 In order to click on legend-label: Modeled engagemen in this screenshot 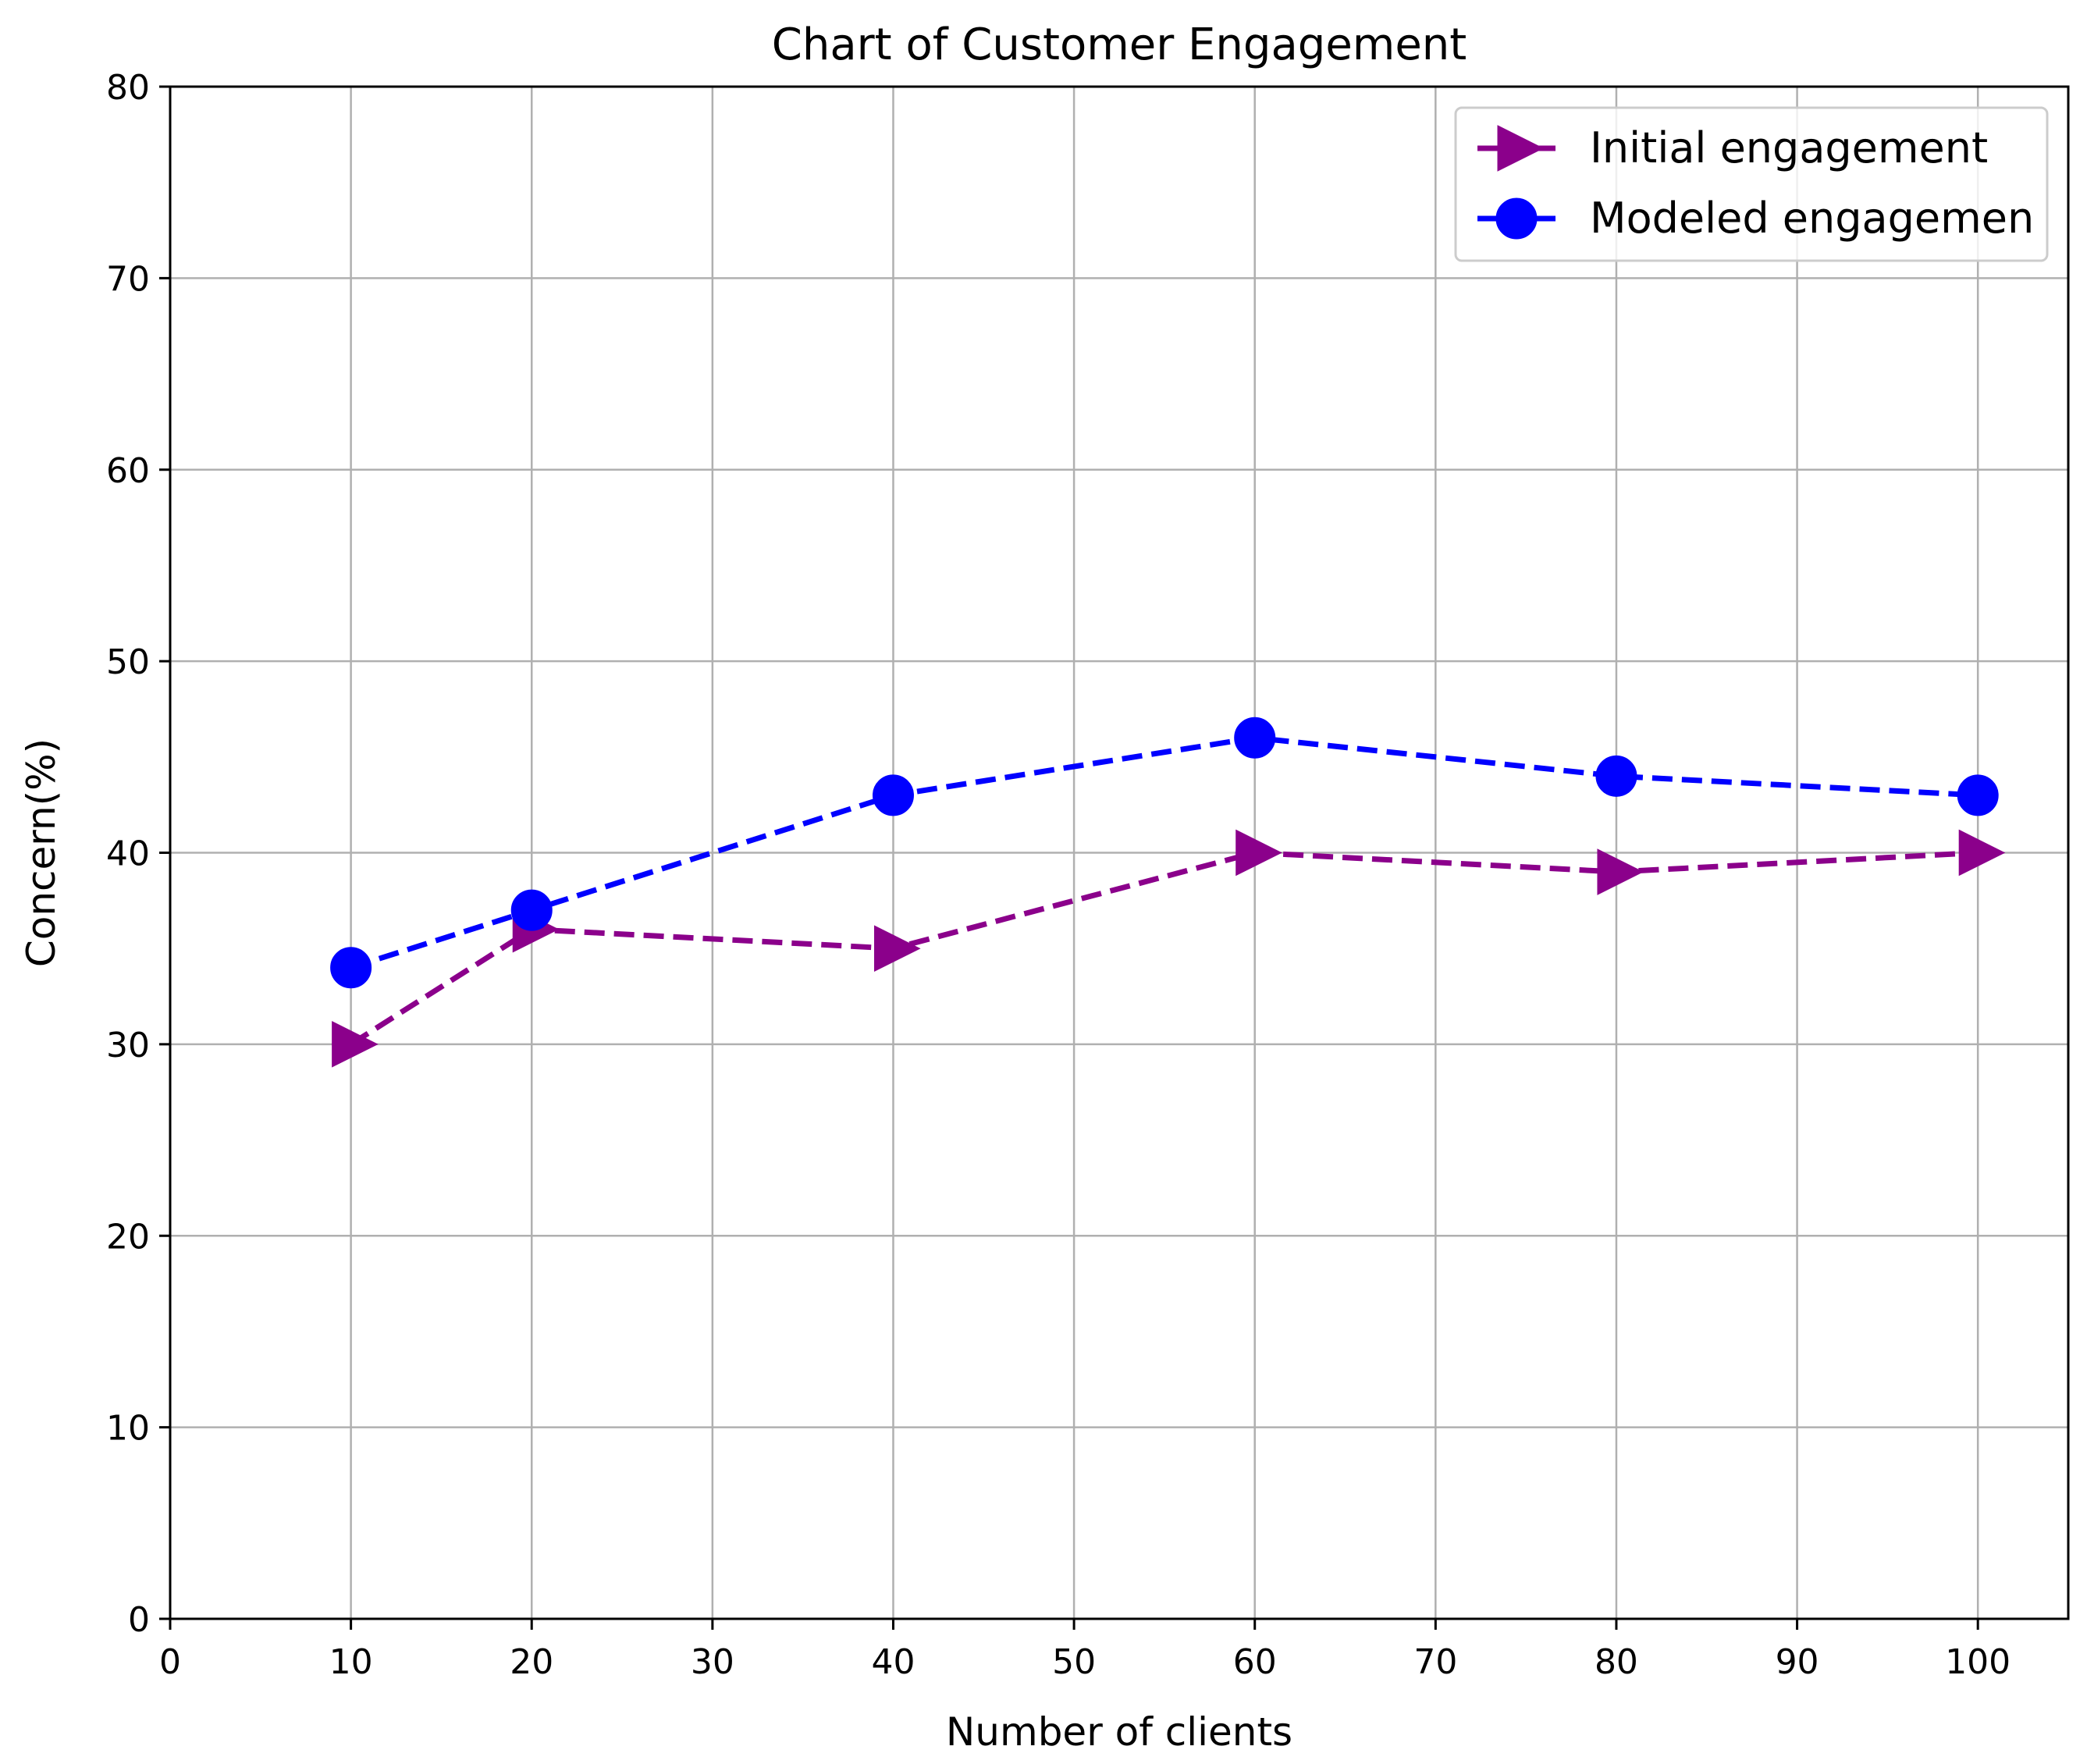, I will do `click(1812, 218)`.